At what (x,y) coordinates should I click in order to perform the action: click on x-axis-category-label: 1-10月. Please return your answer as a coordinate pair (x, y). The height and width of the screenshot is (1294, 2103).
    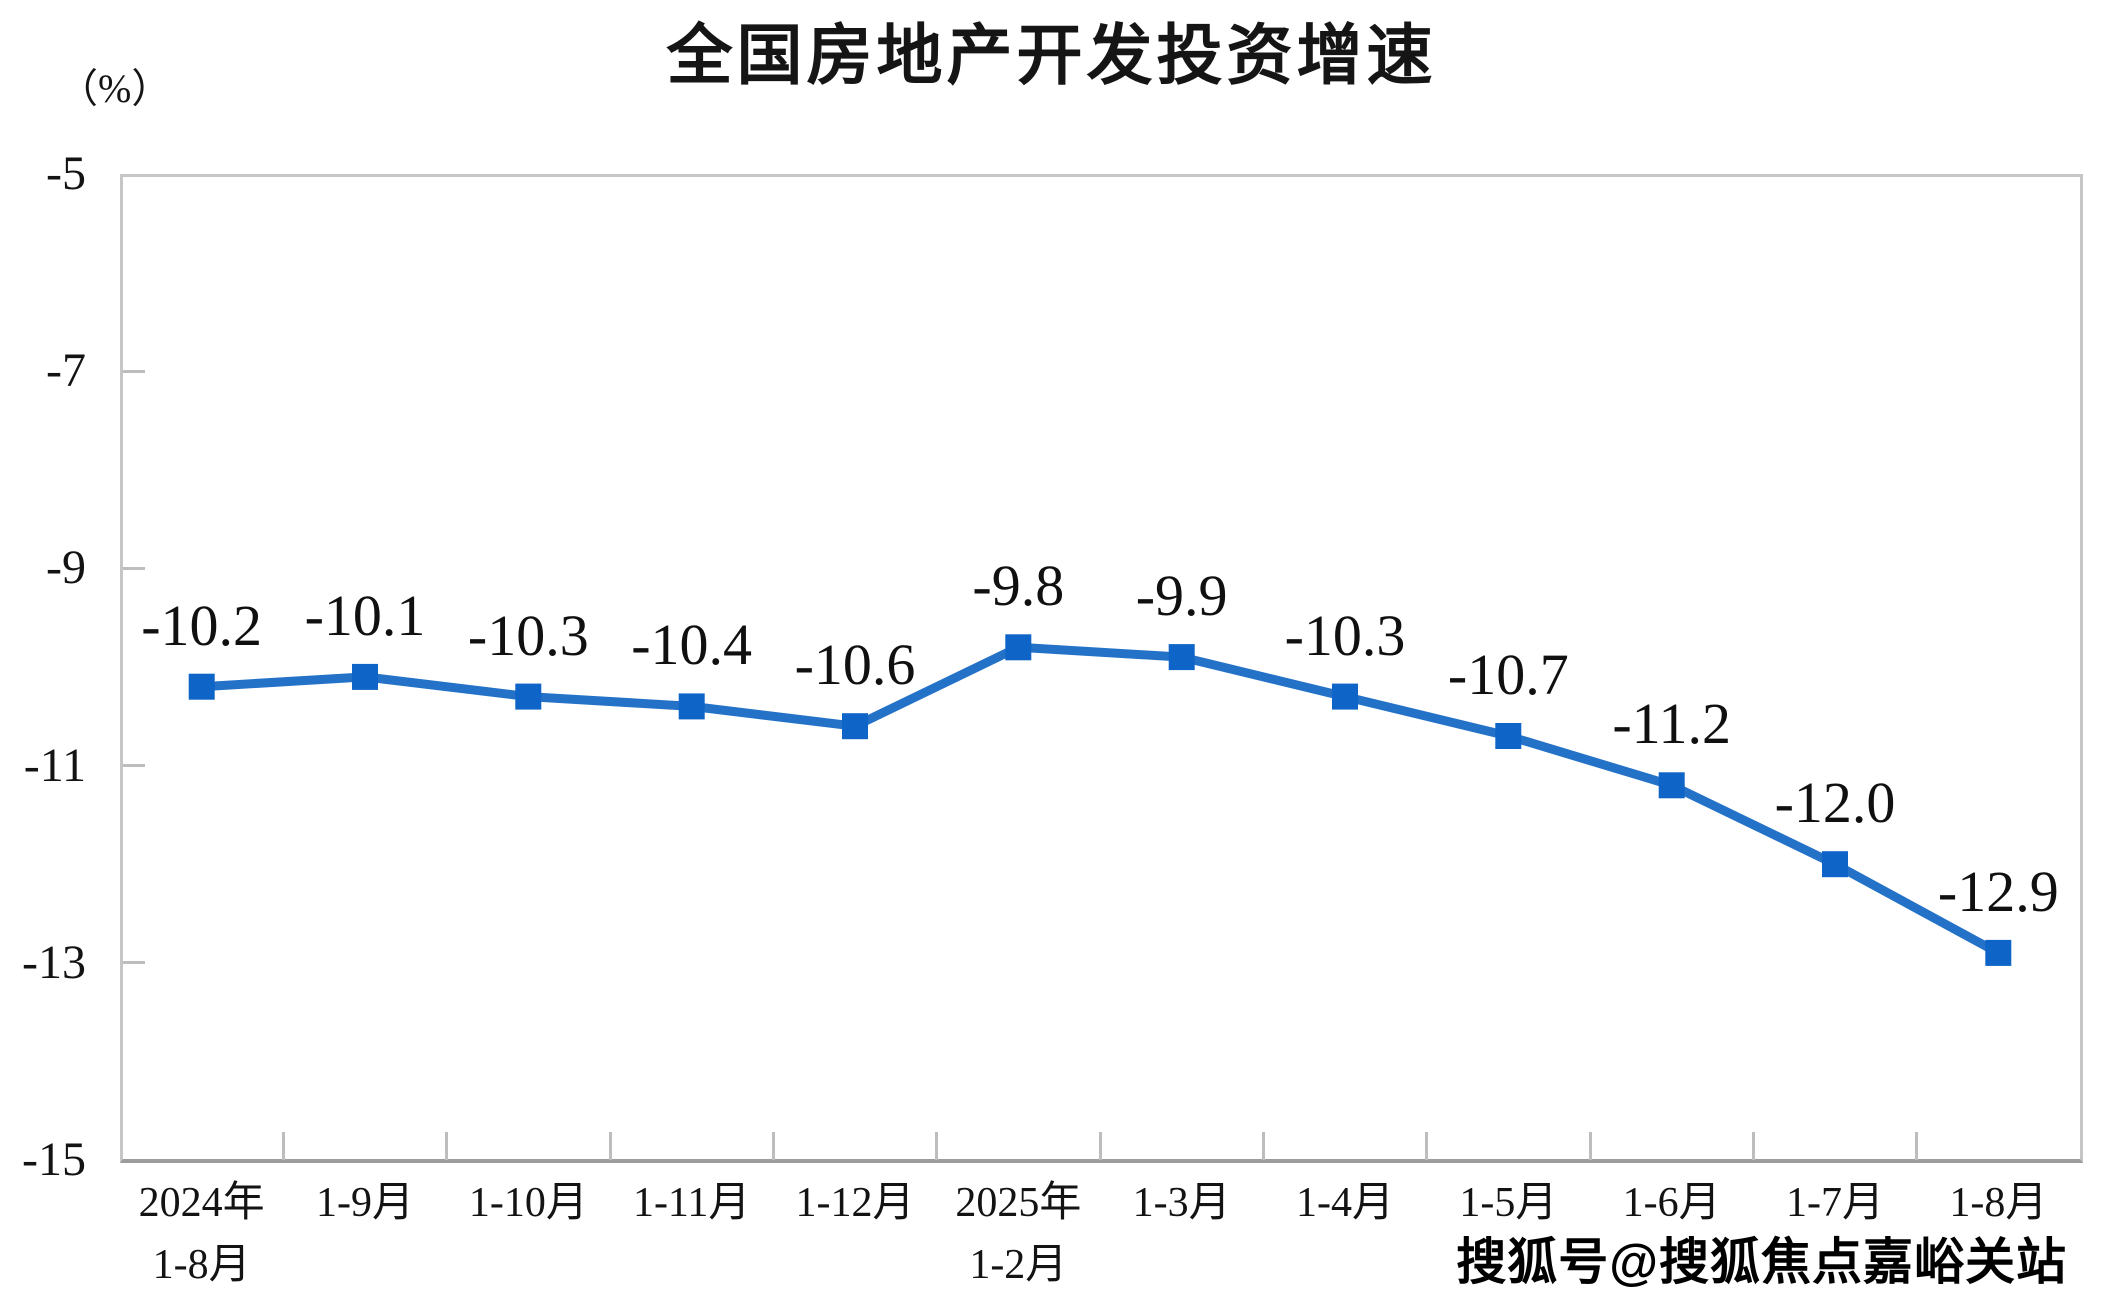
    Looking at the image, I should click on (528, 1203).